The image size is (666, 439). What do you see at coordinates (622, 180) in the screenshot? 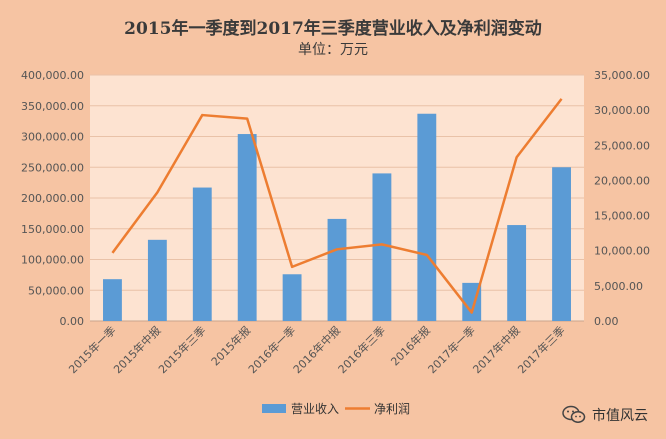
I see `right-tick-label: 20,000.00` at bounding box center [622, 180].